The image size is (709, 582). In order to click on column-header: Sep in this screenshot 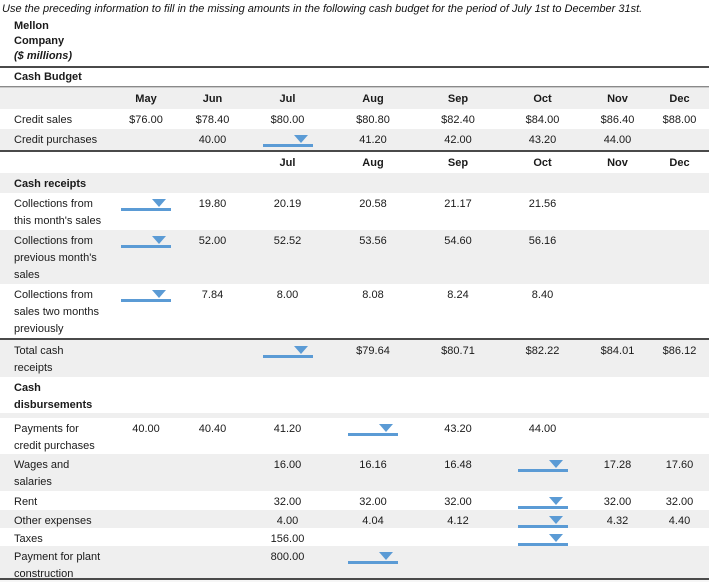, I will do `click(458, 163)`.